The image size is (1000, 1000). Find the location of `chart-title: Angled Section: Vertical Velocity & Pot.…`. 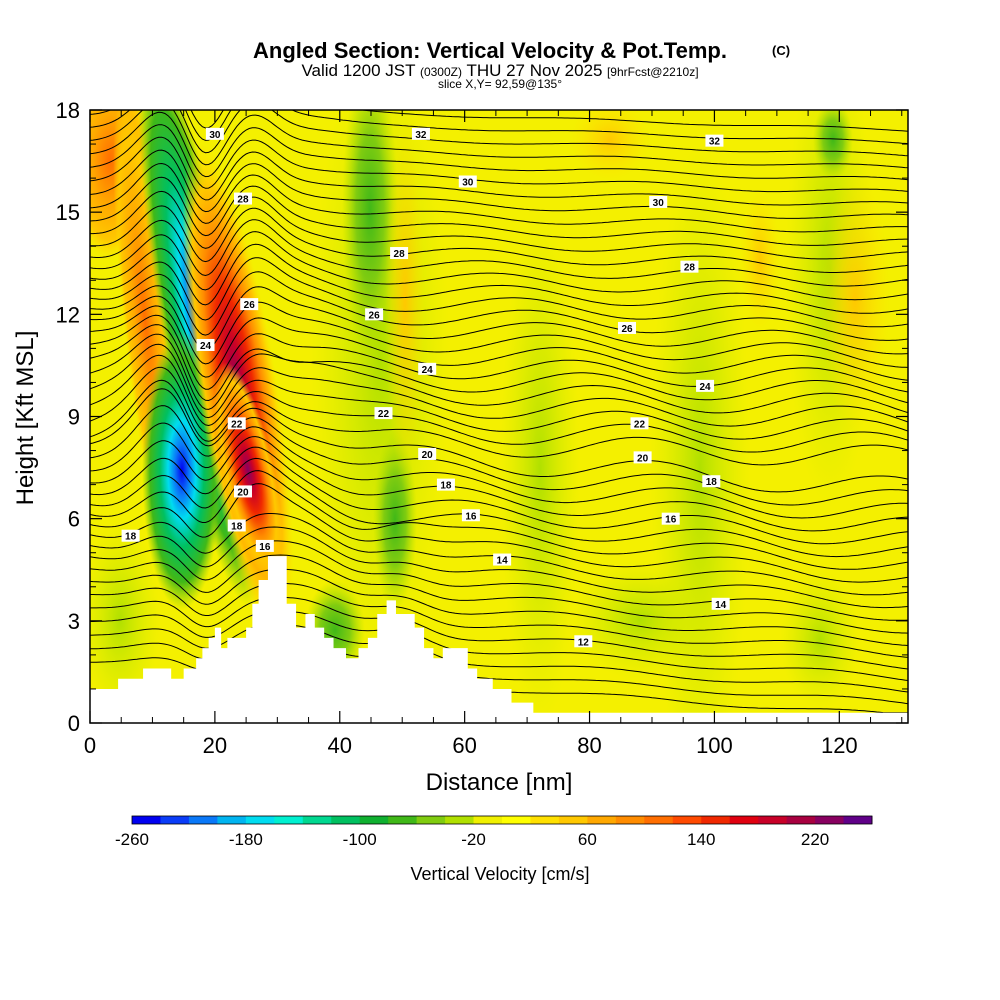

chart-title: Angled Section: Vertical Velocity & Pot.… is located at coordinates (490, 50).